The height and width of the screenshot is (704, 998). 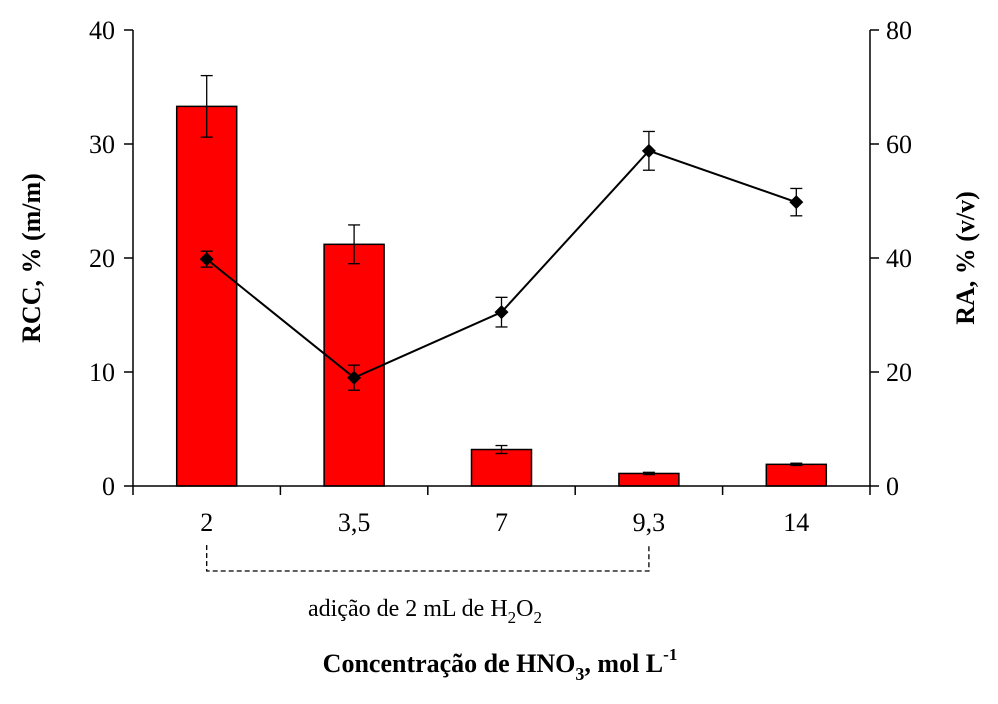 What do you see at coordinates (965, 258) in the screenshot?
I see `y2-axis-title: RA, % (v/v)` at bounding box center [965, 258].